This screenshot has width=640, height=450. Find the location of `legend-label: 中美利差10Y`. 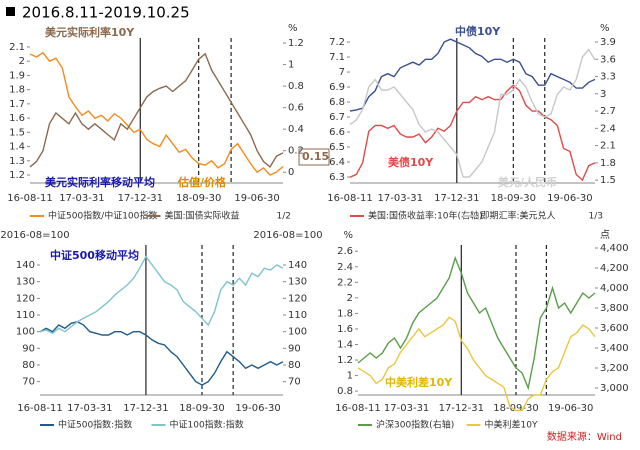

legend-label: 中美利差10Y is located at coordinates (511, 425).